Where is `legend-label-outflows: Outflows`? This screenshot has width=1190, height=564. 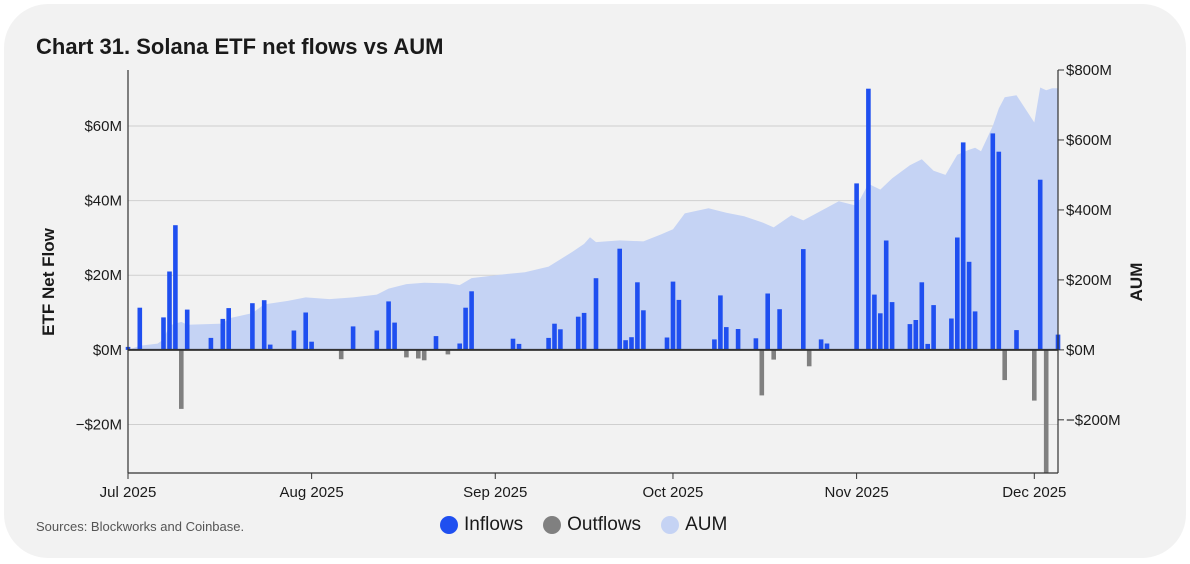 legend-label-outflows: Outflows is located at coordinates (604, 524).